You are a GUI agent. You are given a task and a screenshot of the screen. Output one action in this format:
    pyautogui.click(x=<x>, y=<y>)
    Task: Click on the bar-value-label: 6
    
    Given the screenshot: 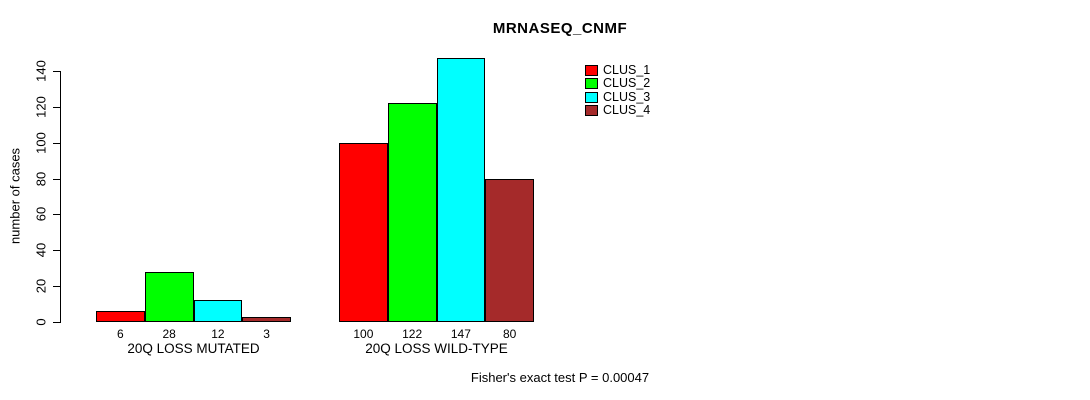 What is the action you would take?
    pyautogui.click(x=120, y=334)
    